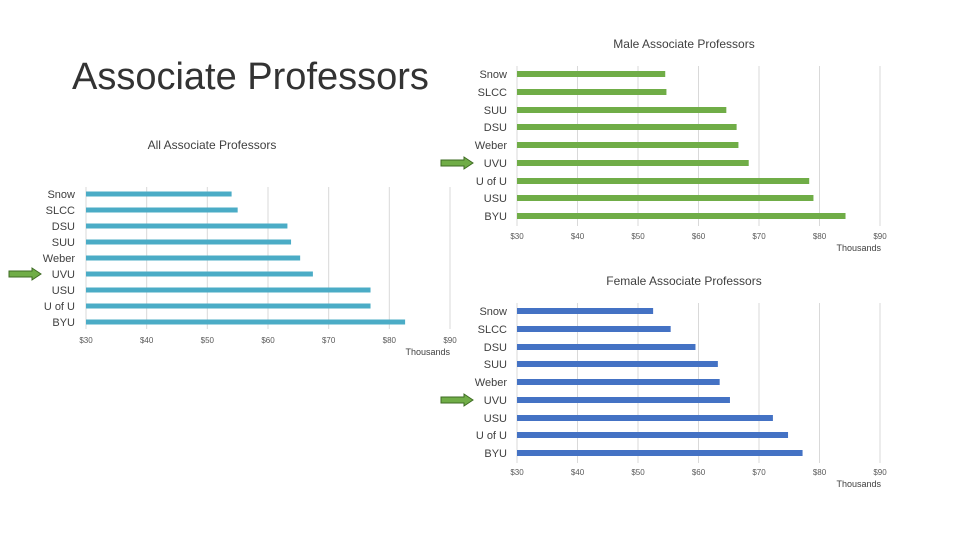 The image size is (960, 540). What do you see at coordinates (63, 323) in the screenshot?
I see `all-category-label: BYU` at bounding box center [63, 323].